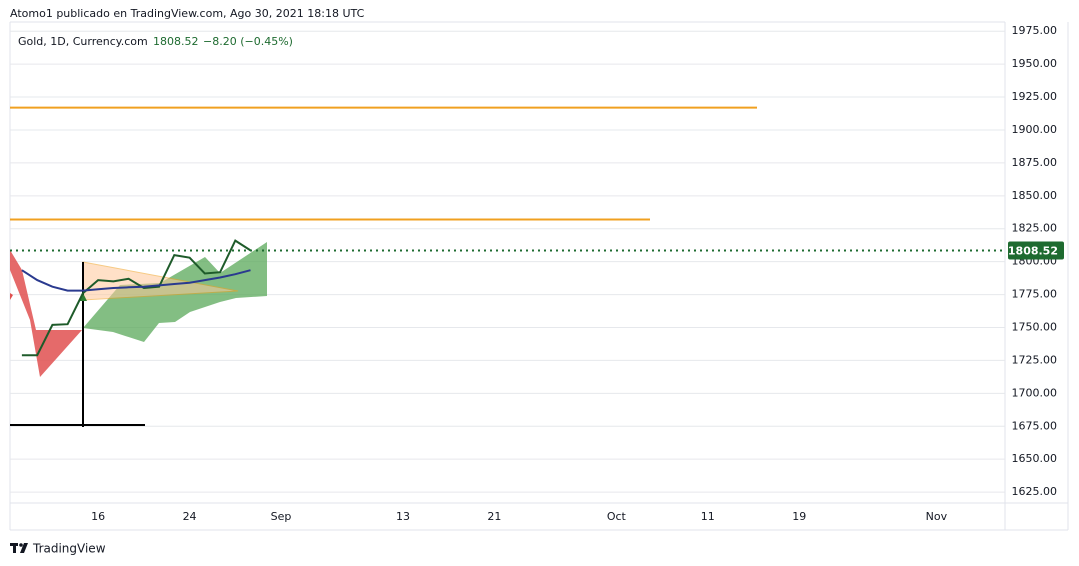 Image resolution: width=1079 pixels, height=566 pixels. Describe the element at coordinates (19, 548) in the screenshot. I see `logo` at that location.